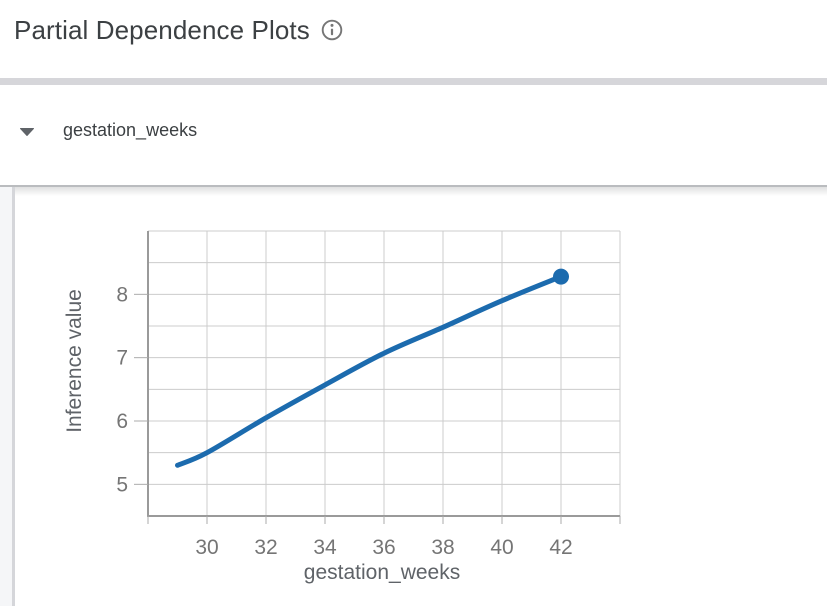 Image resolution: width=827 pixels, height=611 pixels. What do you see at coordinates (162, 30) in the screenshot?
I see `page-title: Partial Dependence Plots` at bounding box center [162, 30].